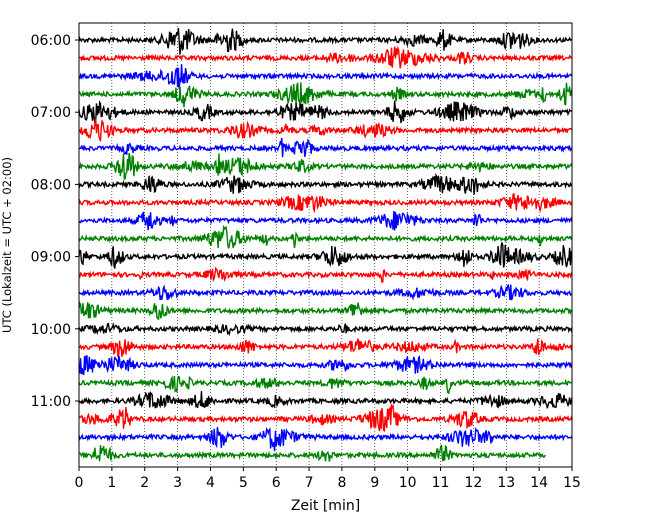 The width and height of the screenshot is (650, 520). Describe the element at coordinates (506, 483) in the screenshot. I see `x-tick-label: 13` at that location.